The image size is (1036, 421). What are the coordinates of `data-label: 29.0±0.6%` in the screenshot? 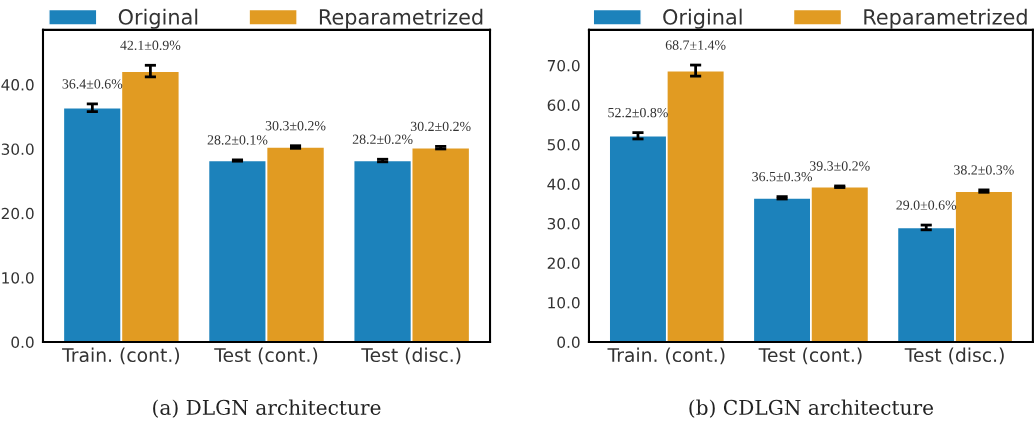 It's located at (926, 205).